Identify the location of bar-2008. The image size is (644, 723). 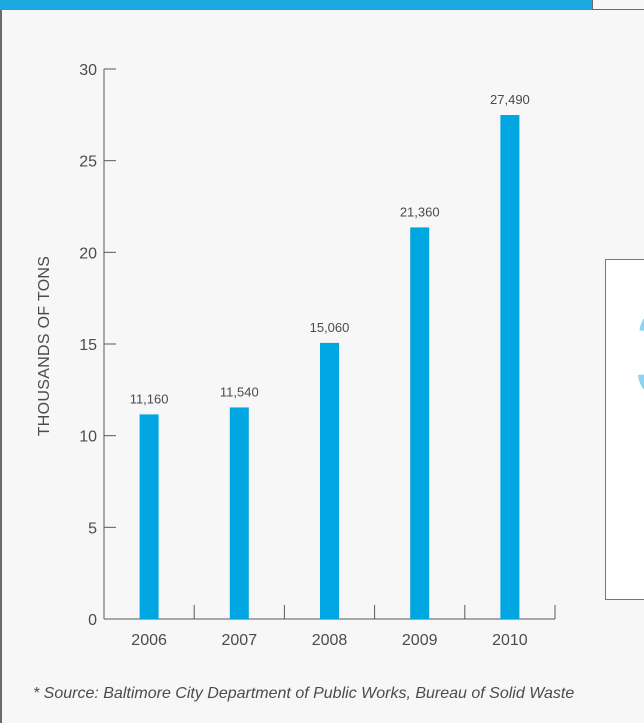
(329, 480).